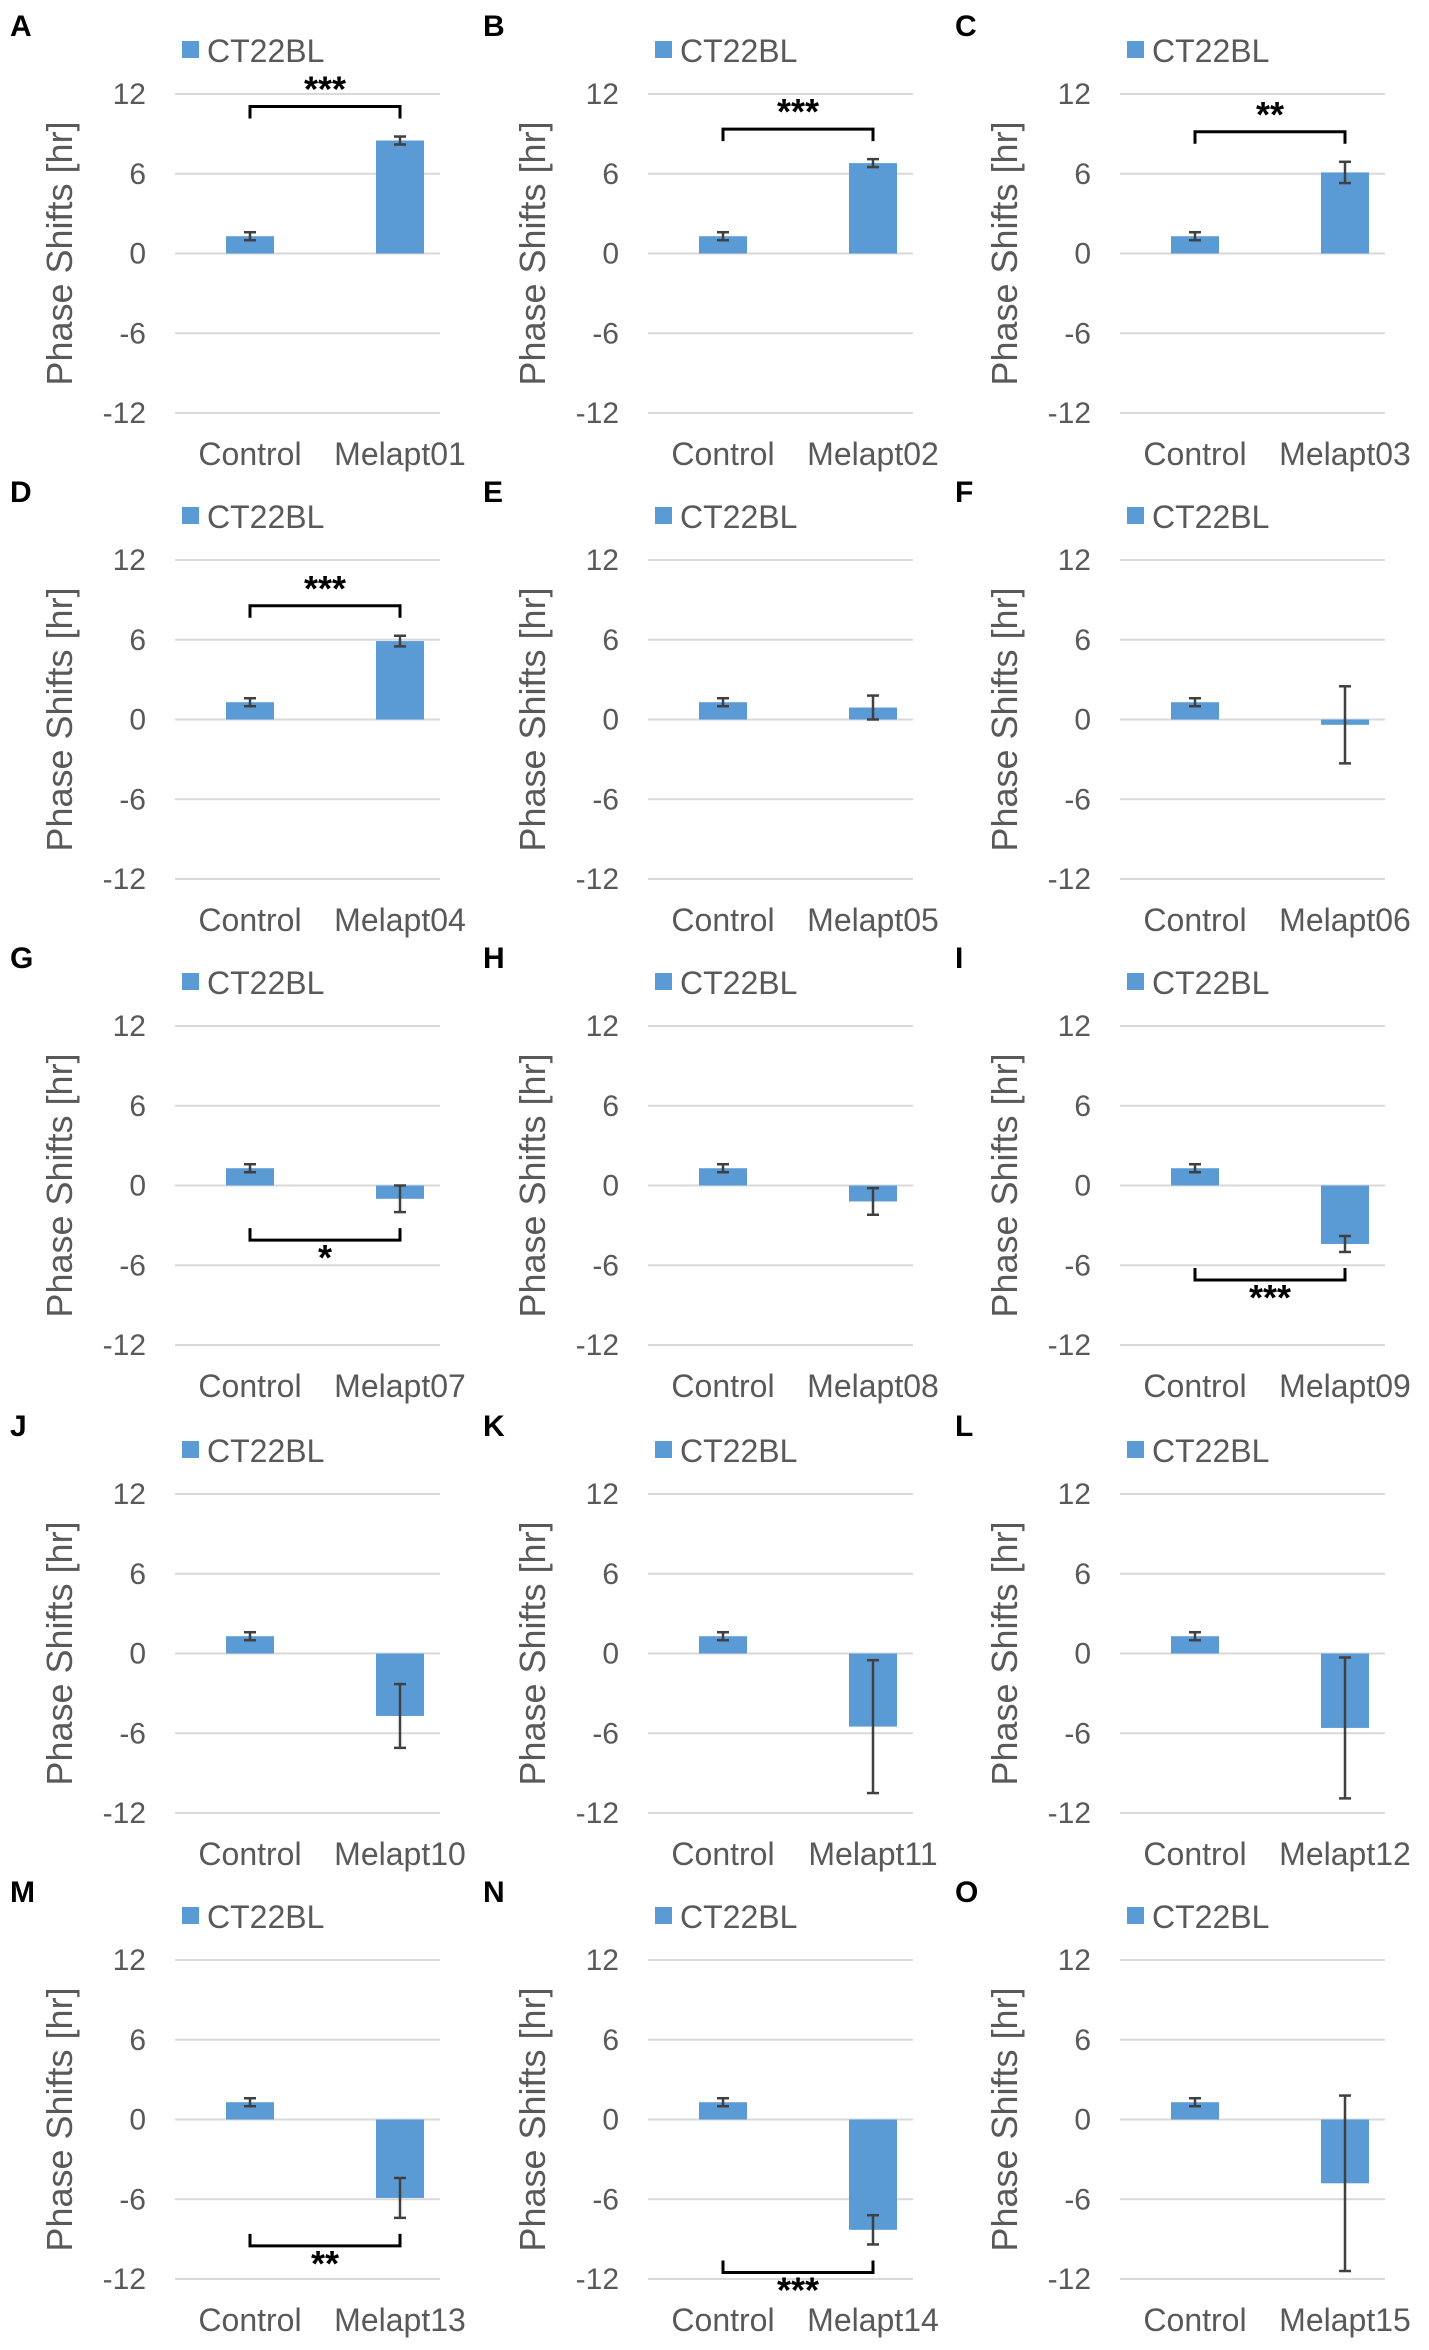  I want to click on panel-letter: E, so click(493, 492).